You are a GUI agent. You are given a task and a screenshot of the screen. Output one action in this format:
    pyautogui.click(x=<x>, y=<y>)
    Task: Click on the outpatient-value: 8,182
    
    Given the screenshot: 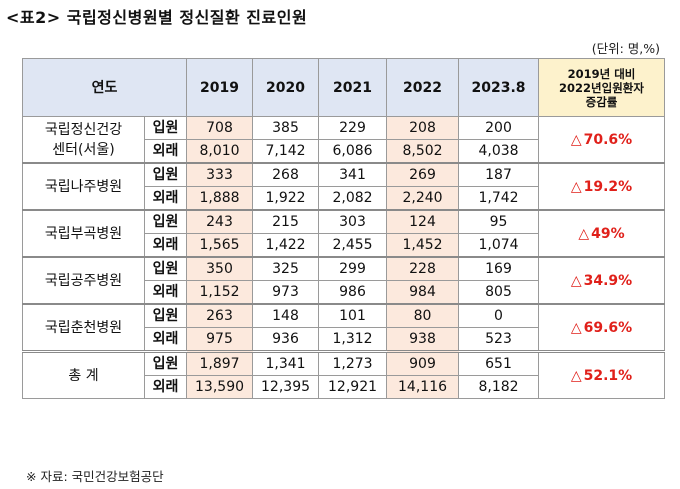 What is the action you would take?
    pyautogui.click(x=499, y=387)
    